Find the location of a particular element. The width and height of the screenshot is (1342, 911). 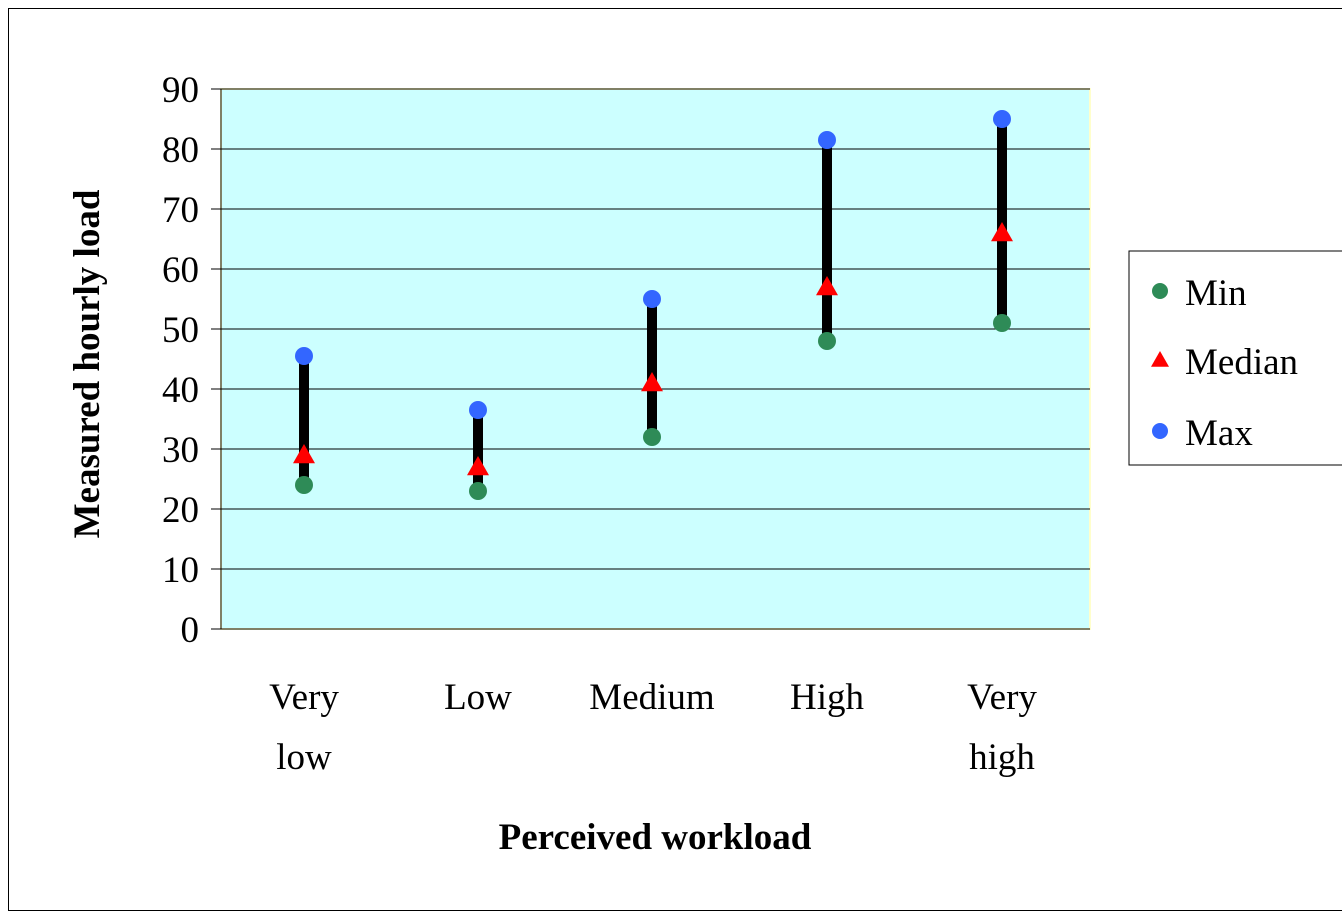

legend-marker-median is located at coordinates (1160, 359).